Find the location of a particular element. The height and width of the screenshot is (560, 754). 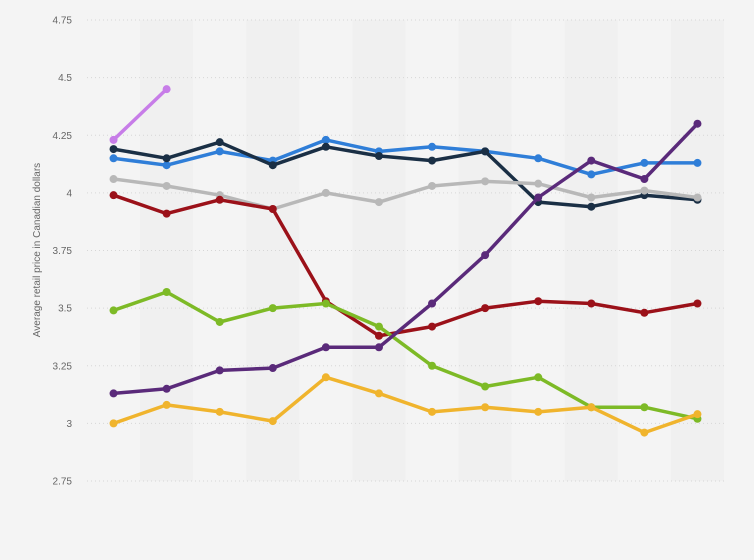

y-axis-title: Average retail price in Canadian dollars is located at coordinates (37, 250).